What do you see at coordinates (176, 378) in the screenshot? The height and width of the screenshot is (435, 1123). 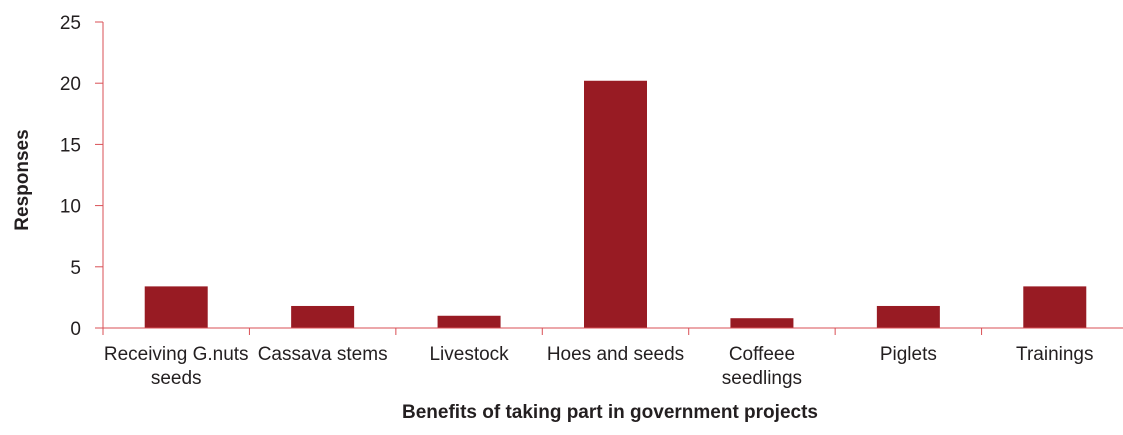 I see `x-category-label: seeds` at bounding box center [176, 378].